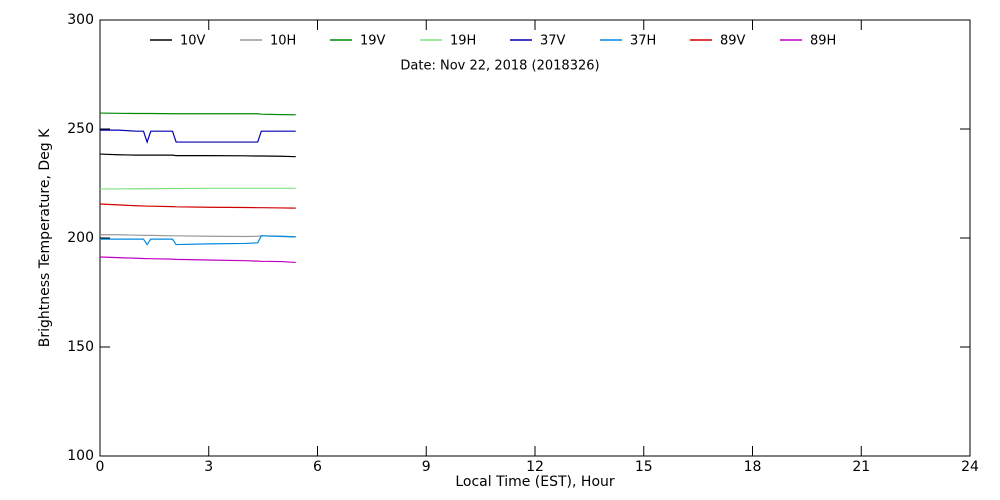  I want to click on x-tick-label: 6, so click(317, 467).